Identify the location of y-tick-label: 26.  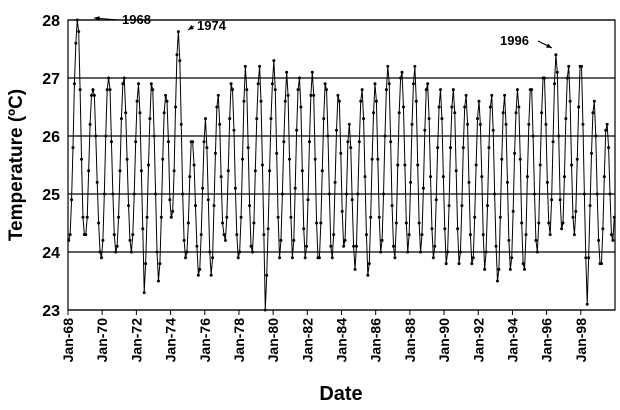
(51, 137).